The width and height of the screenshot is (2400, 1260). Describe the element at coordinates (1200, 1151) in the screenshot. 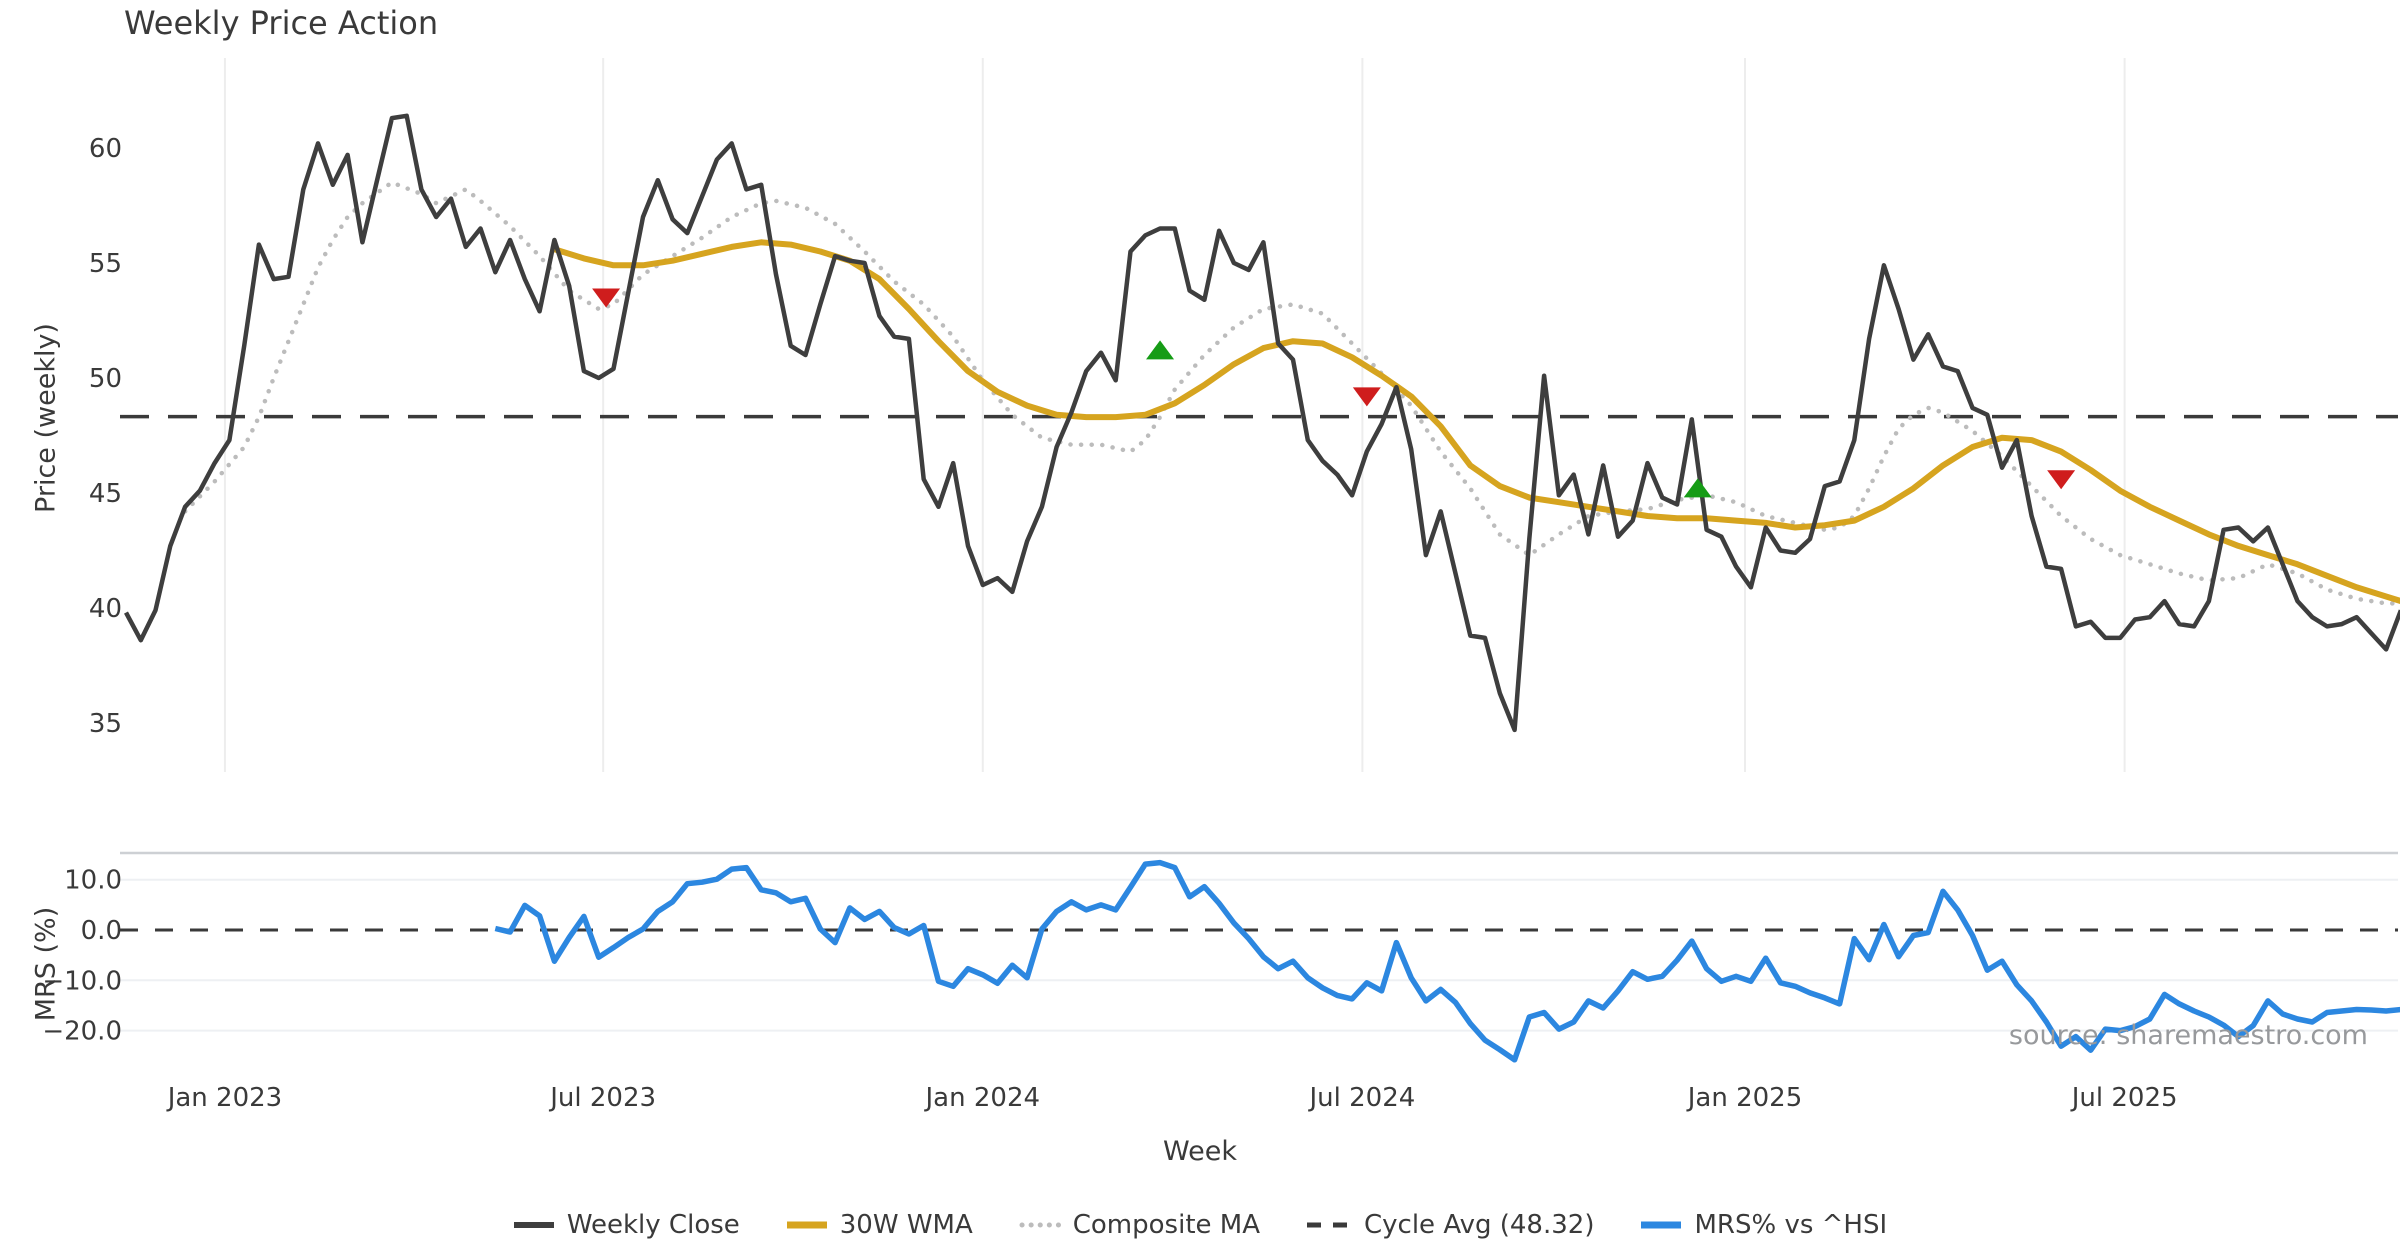

I see `x-axis-label: Week` at that location.